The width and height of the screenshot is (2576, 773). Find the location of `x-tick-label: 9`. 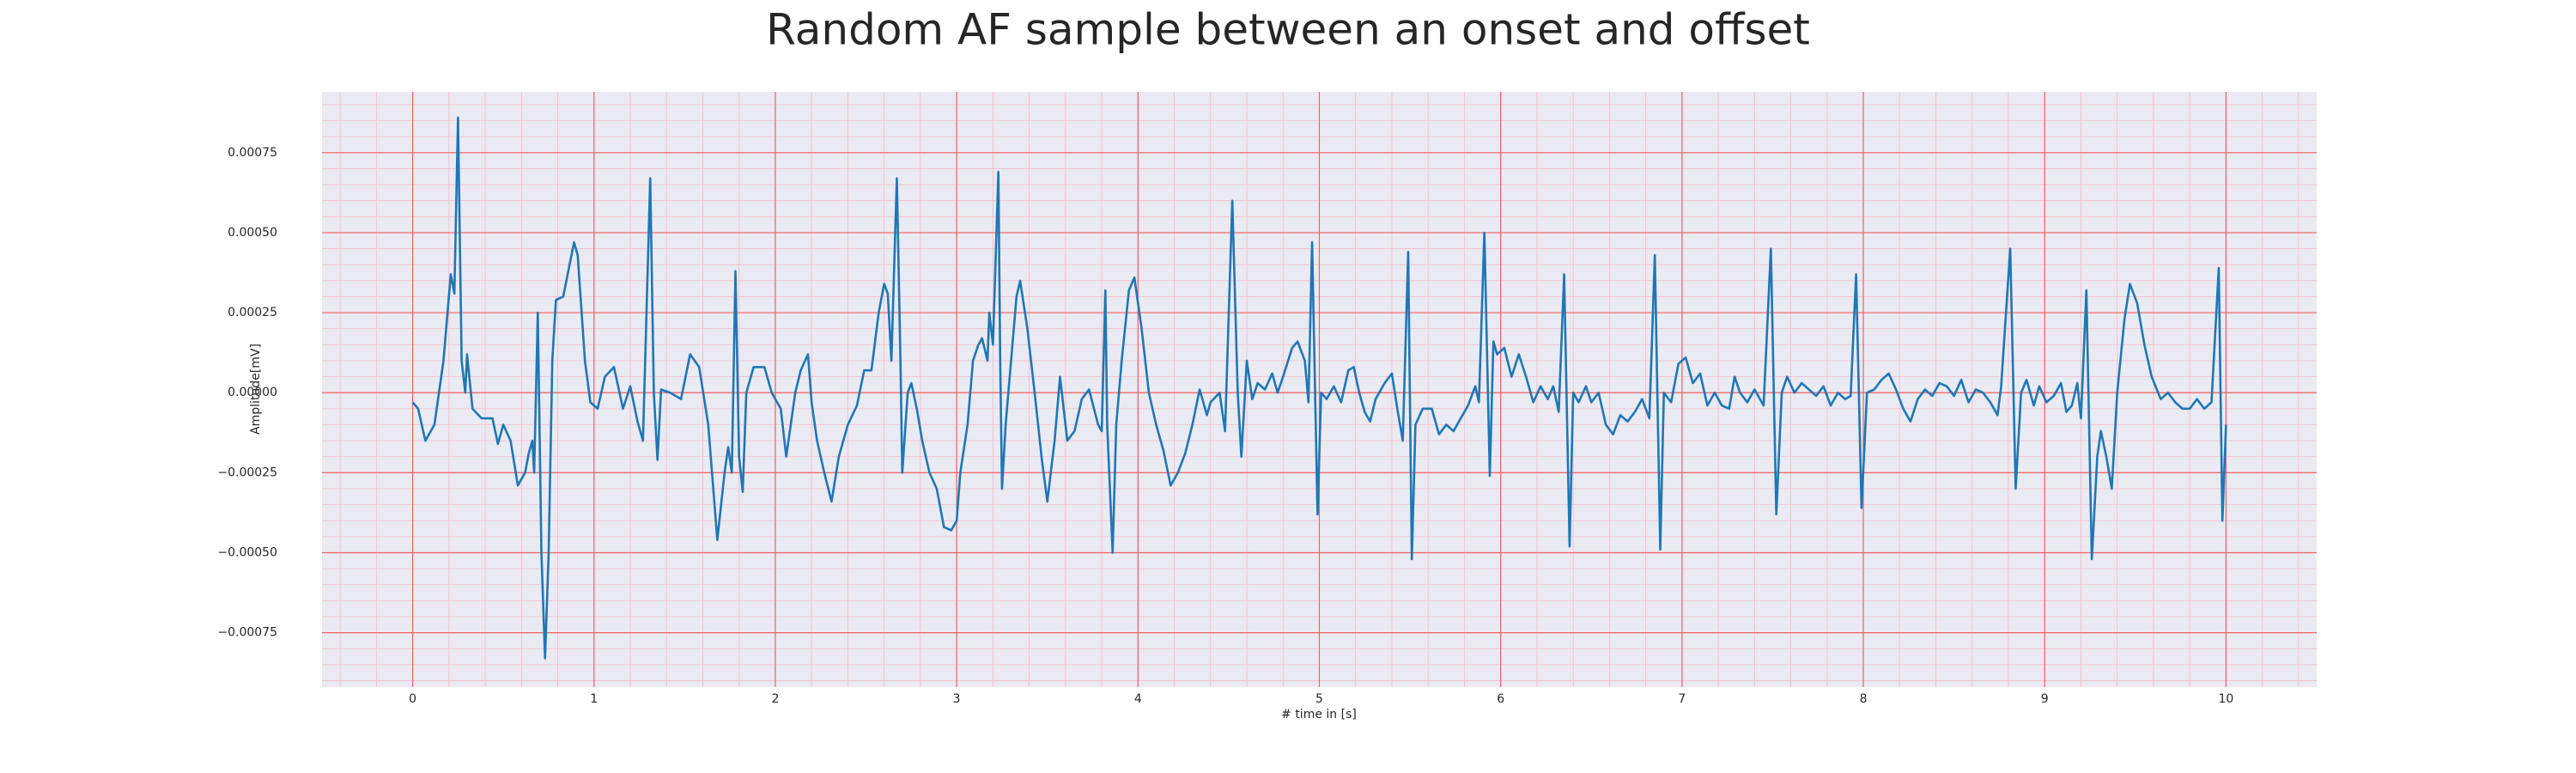

x-tick-label: 9 is located at coordinates (2045, 699).